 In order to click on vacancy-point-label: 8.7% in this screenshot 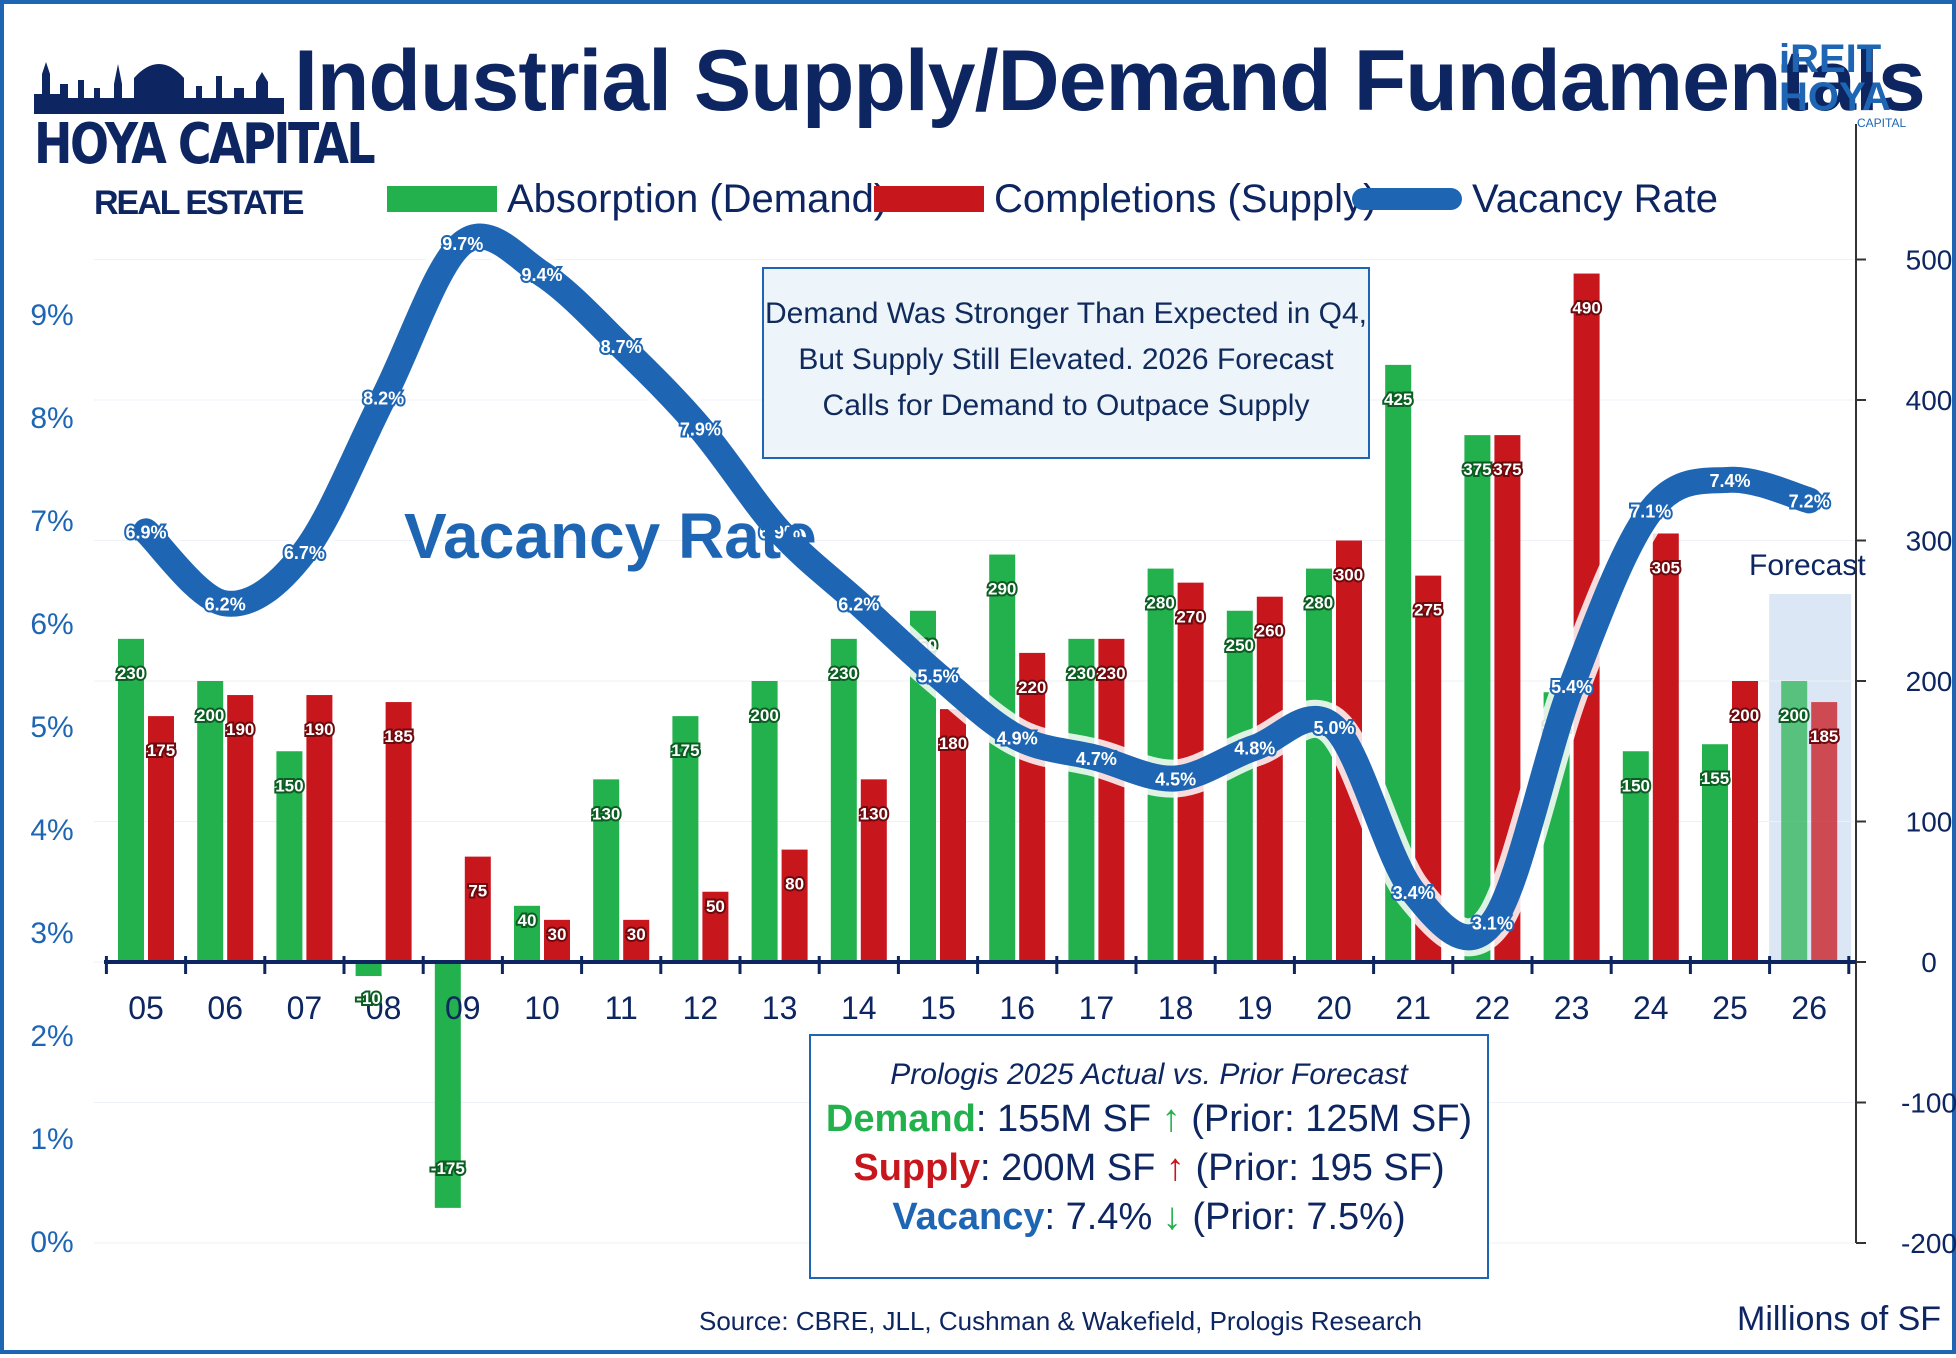, I will do `click(621, 347)`.